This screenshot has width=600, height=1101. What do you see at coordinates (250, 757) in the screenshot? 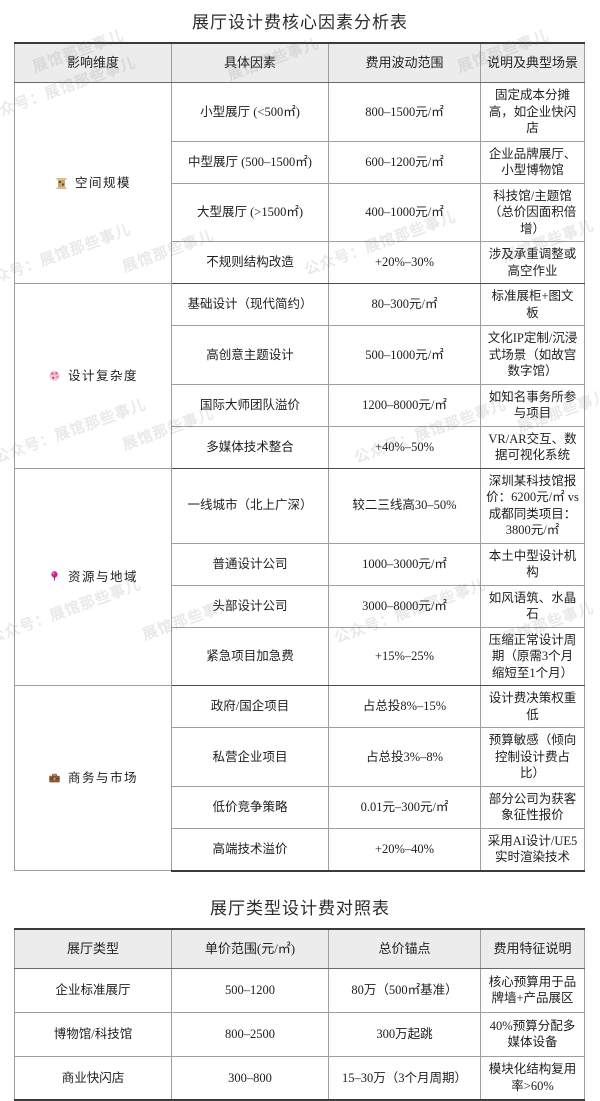
I see `factor-cell: 私营企业项目` at bounding box center [250, 757].